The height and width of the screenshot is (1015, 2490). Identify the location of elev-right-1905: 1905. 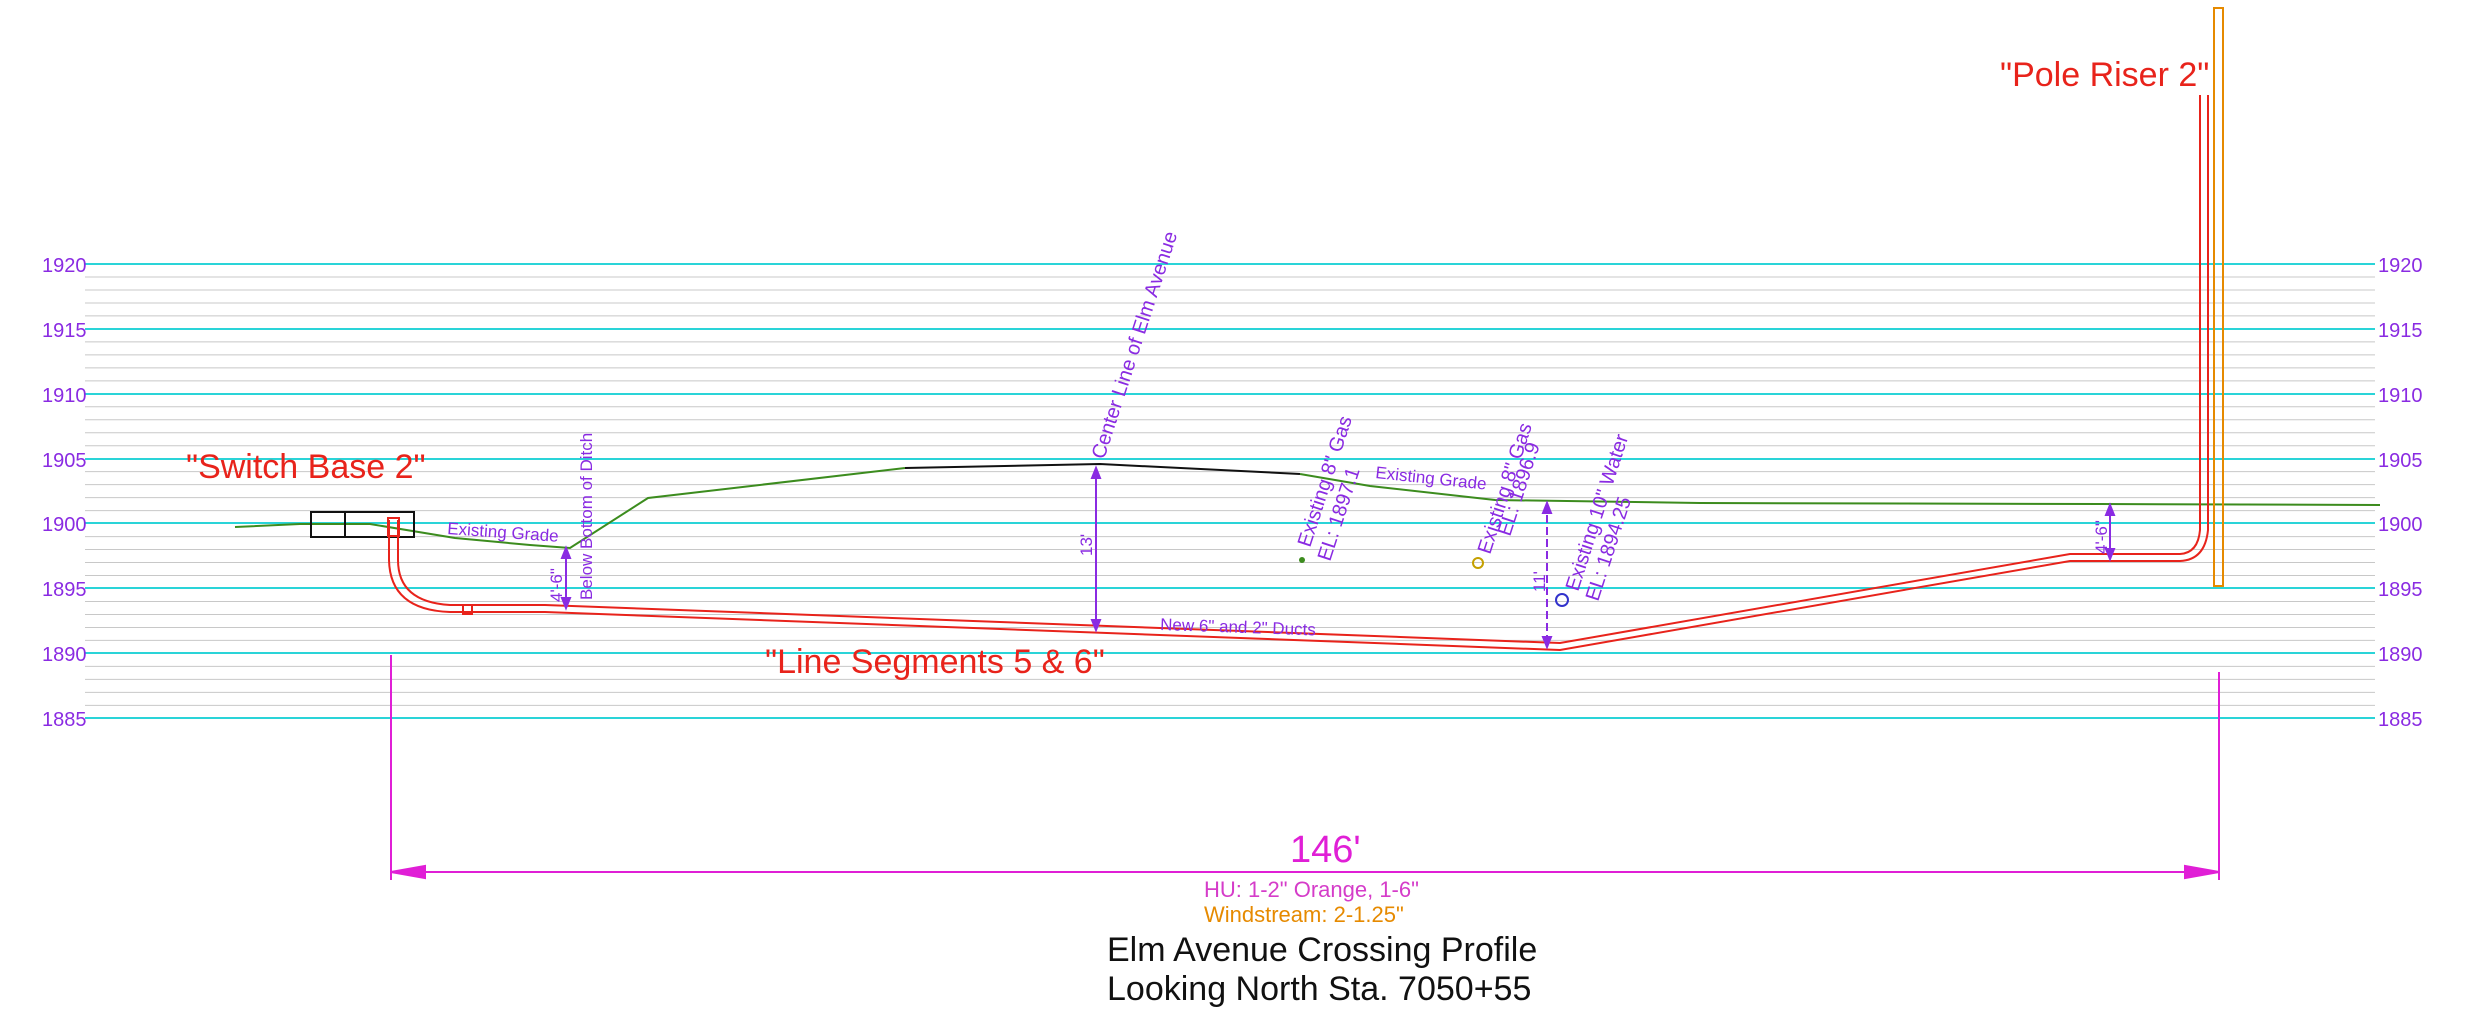
(2400, 461).